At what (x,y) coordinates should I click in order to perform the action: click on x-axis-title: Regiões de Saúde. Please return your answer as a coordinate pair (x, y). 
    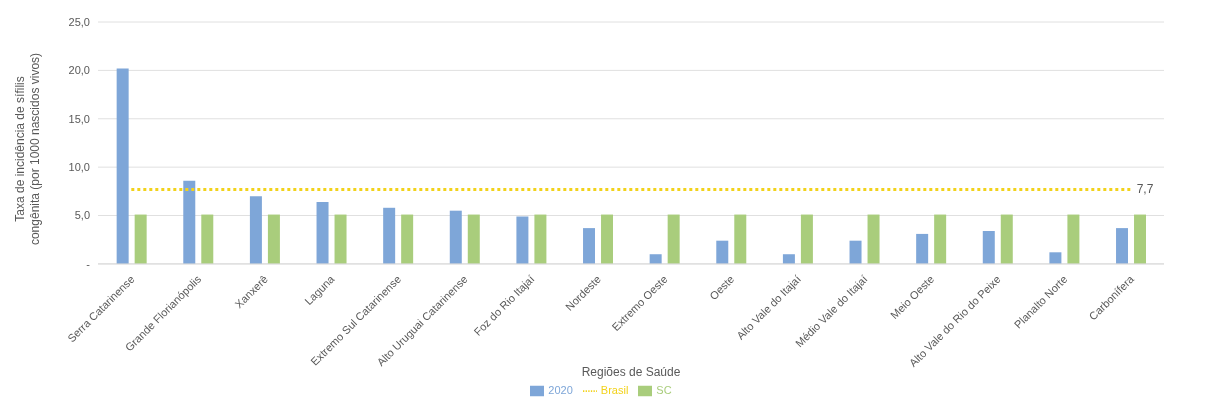
    Looking at the image, I should click on (631, 371).